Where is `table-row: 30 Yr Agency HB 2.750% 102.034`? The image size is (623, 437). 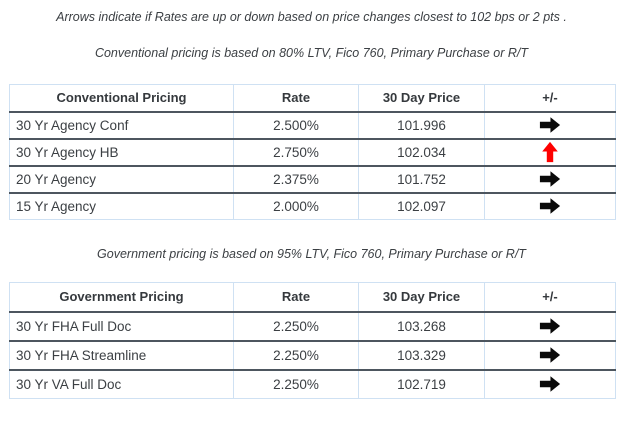 table-row: 30 Yr Agency HB 2.750% 102.034 is located at coordinates (312, 152).